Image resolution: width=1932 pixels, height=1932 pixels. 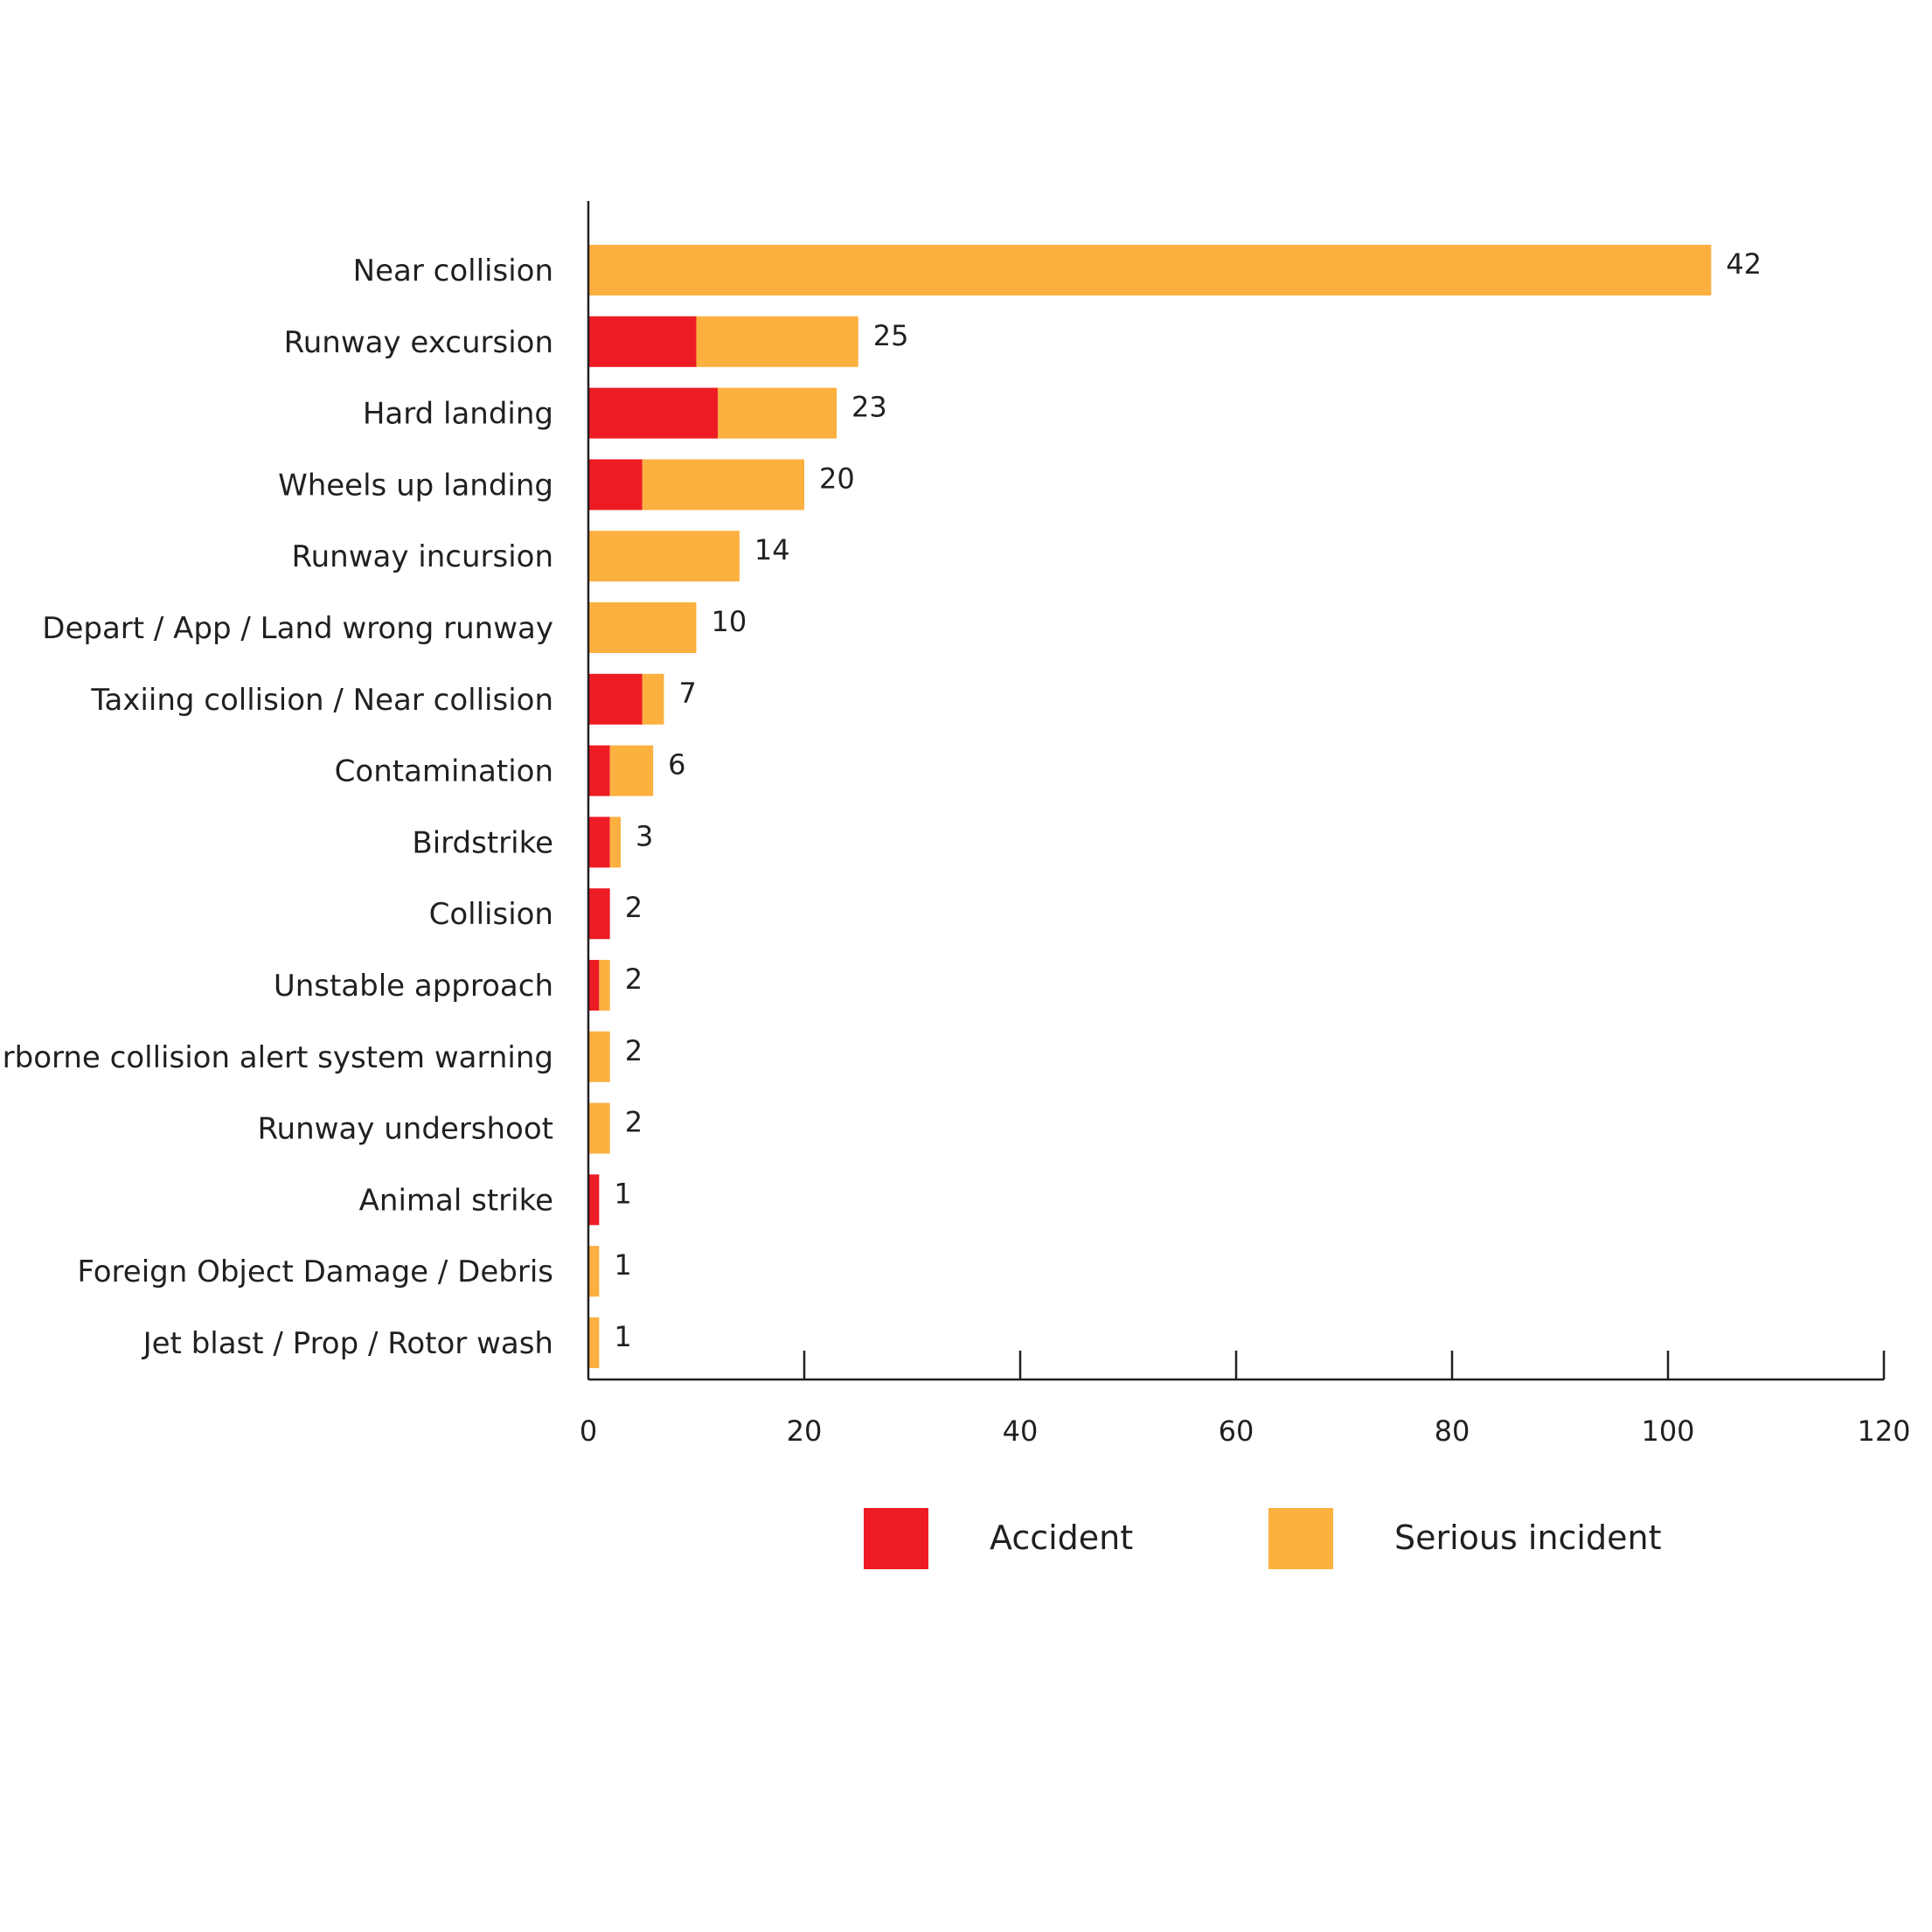 I want to click on legend-swatch-accident, so click(x=896, y=1539).